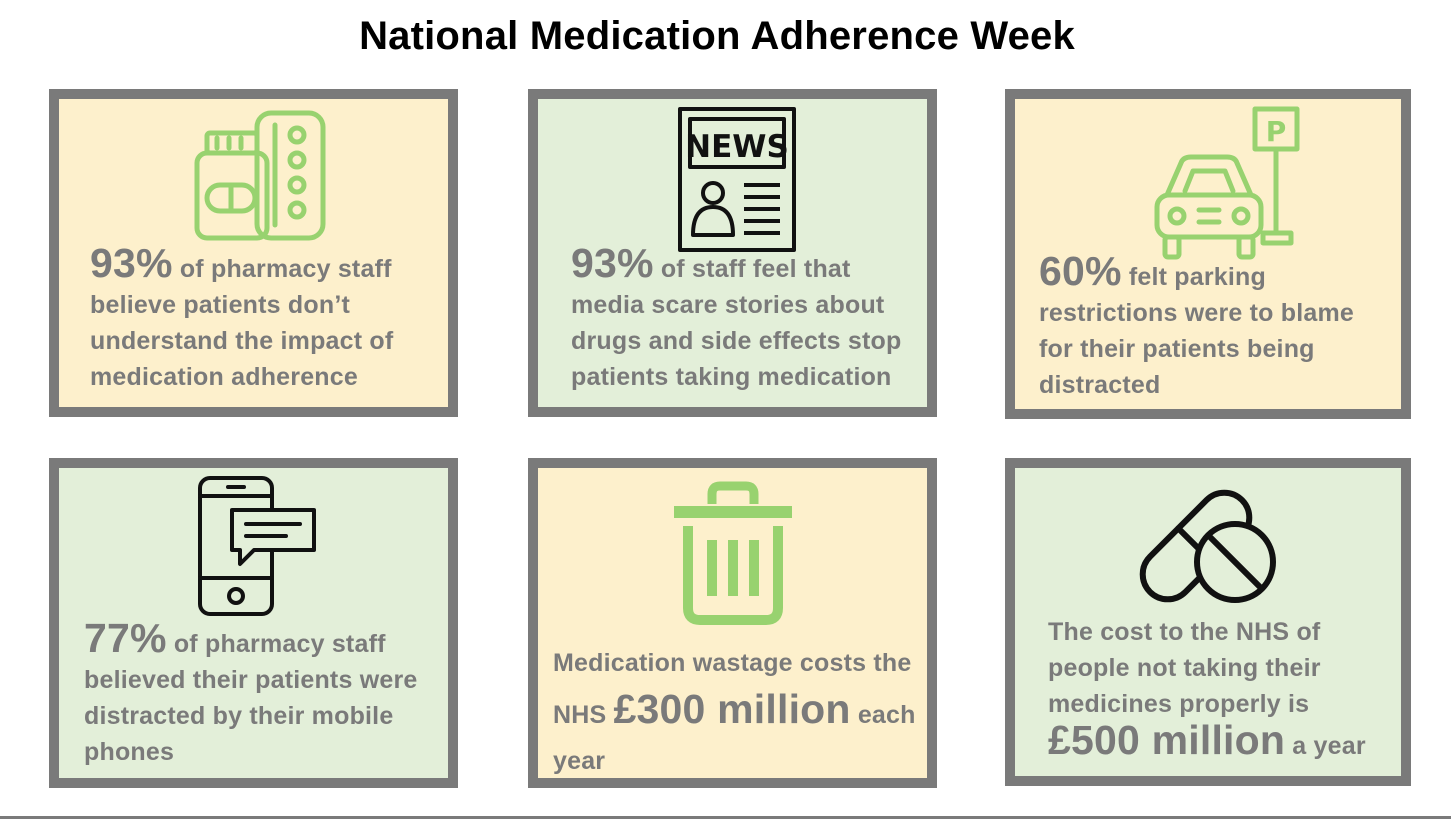  What do you see at coordinates (1207, 546) in the screenshot?
I see `pills-icon` at bounding box center [1207, 546].